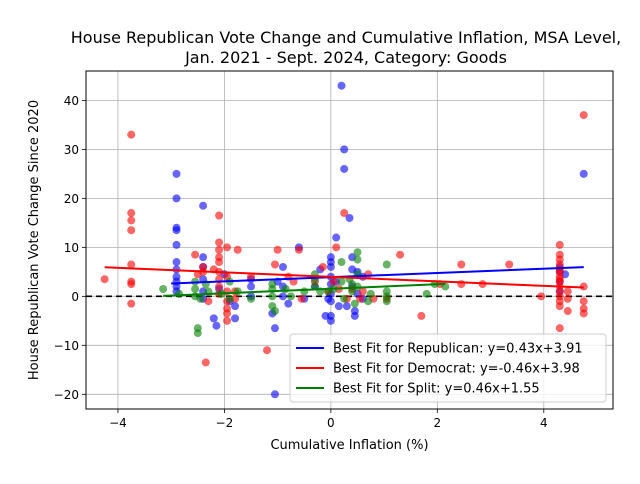 This screenshot has height=484, width=640. I want to click on y-tick-label: 10, so click(71, 248).